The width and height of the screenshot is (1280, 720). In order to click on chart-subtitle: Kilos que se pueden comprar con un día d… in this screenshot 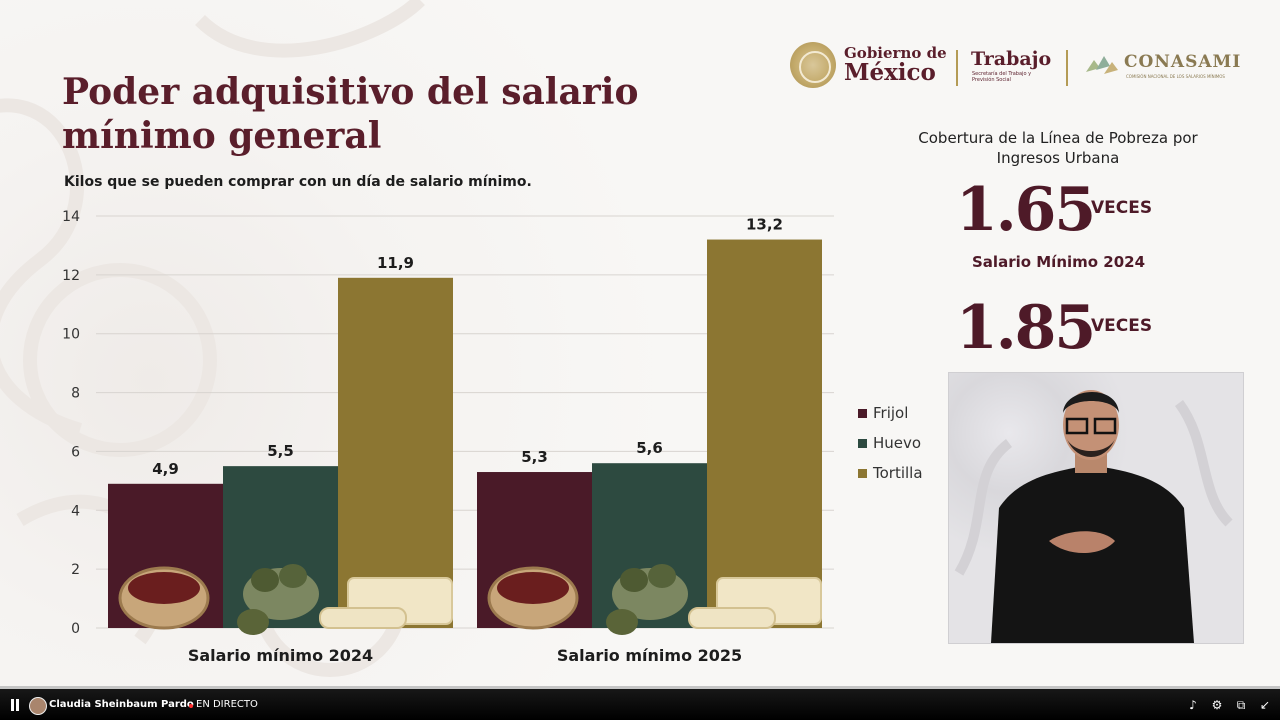, I will do `click(298, 182)`.